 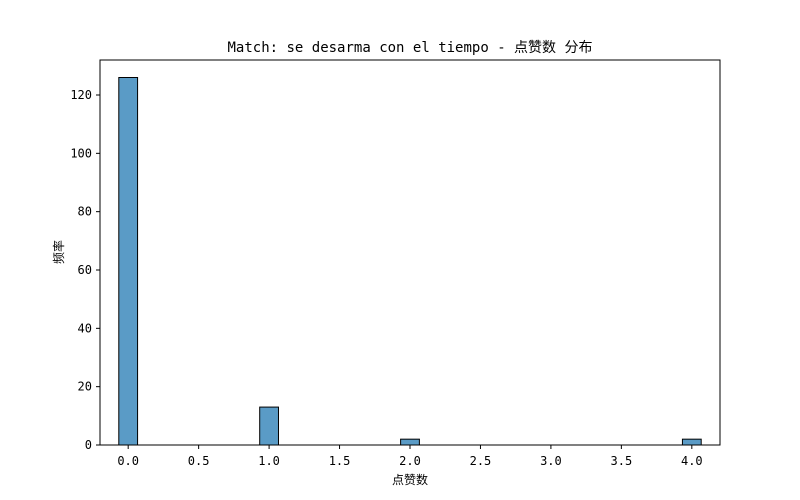 I want to click on x-tick-label-4: 2.0, so click(x=410, y=461).